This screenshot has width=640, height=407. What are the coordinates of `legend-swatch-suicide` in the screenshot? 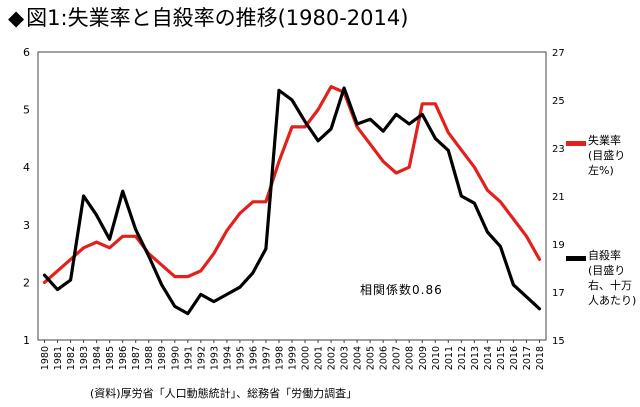 It's located at (576, 258).